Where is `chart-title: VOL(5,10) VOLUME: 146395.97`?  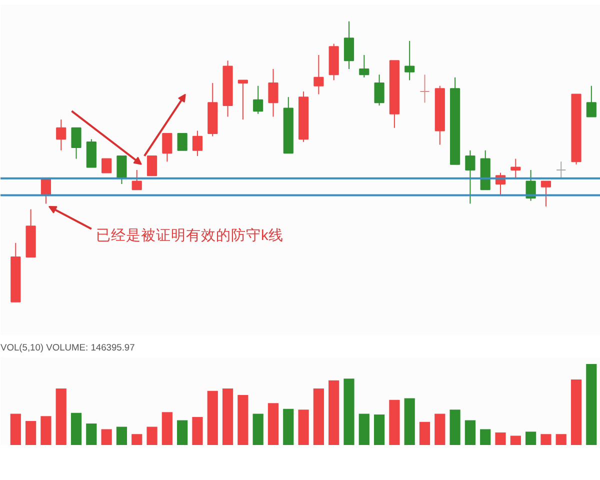
chart-title: VOL(5,10) VOLUME: 146395.97 is located at coordinates (67, 347).